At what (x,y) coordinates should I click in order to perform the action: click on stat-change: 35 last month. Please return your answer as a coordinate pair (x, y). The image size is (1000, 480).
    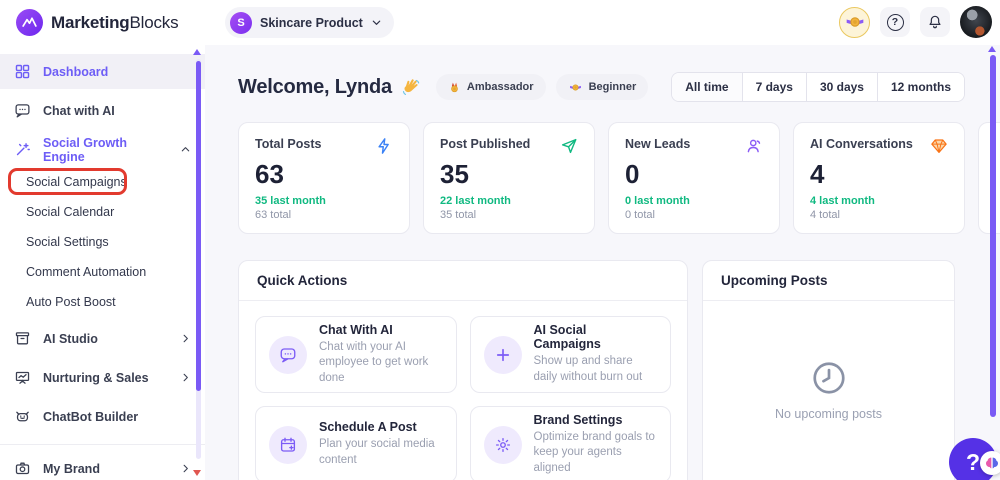
    Looking at the image, I should click on (290, 201).